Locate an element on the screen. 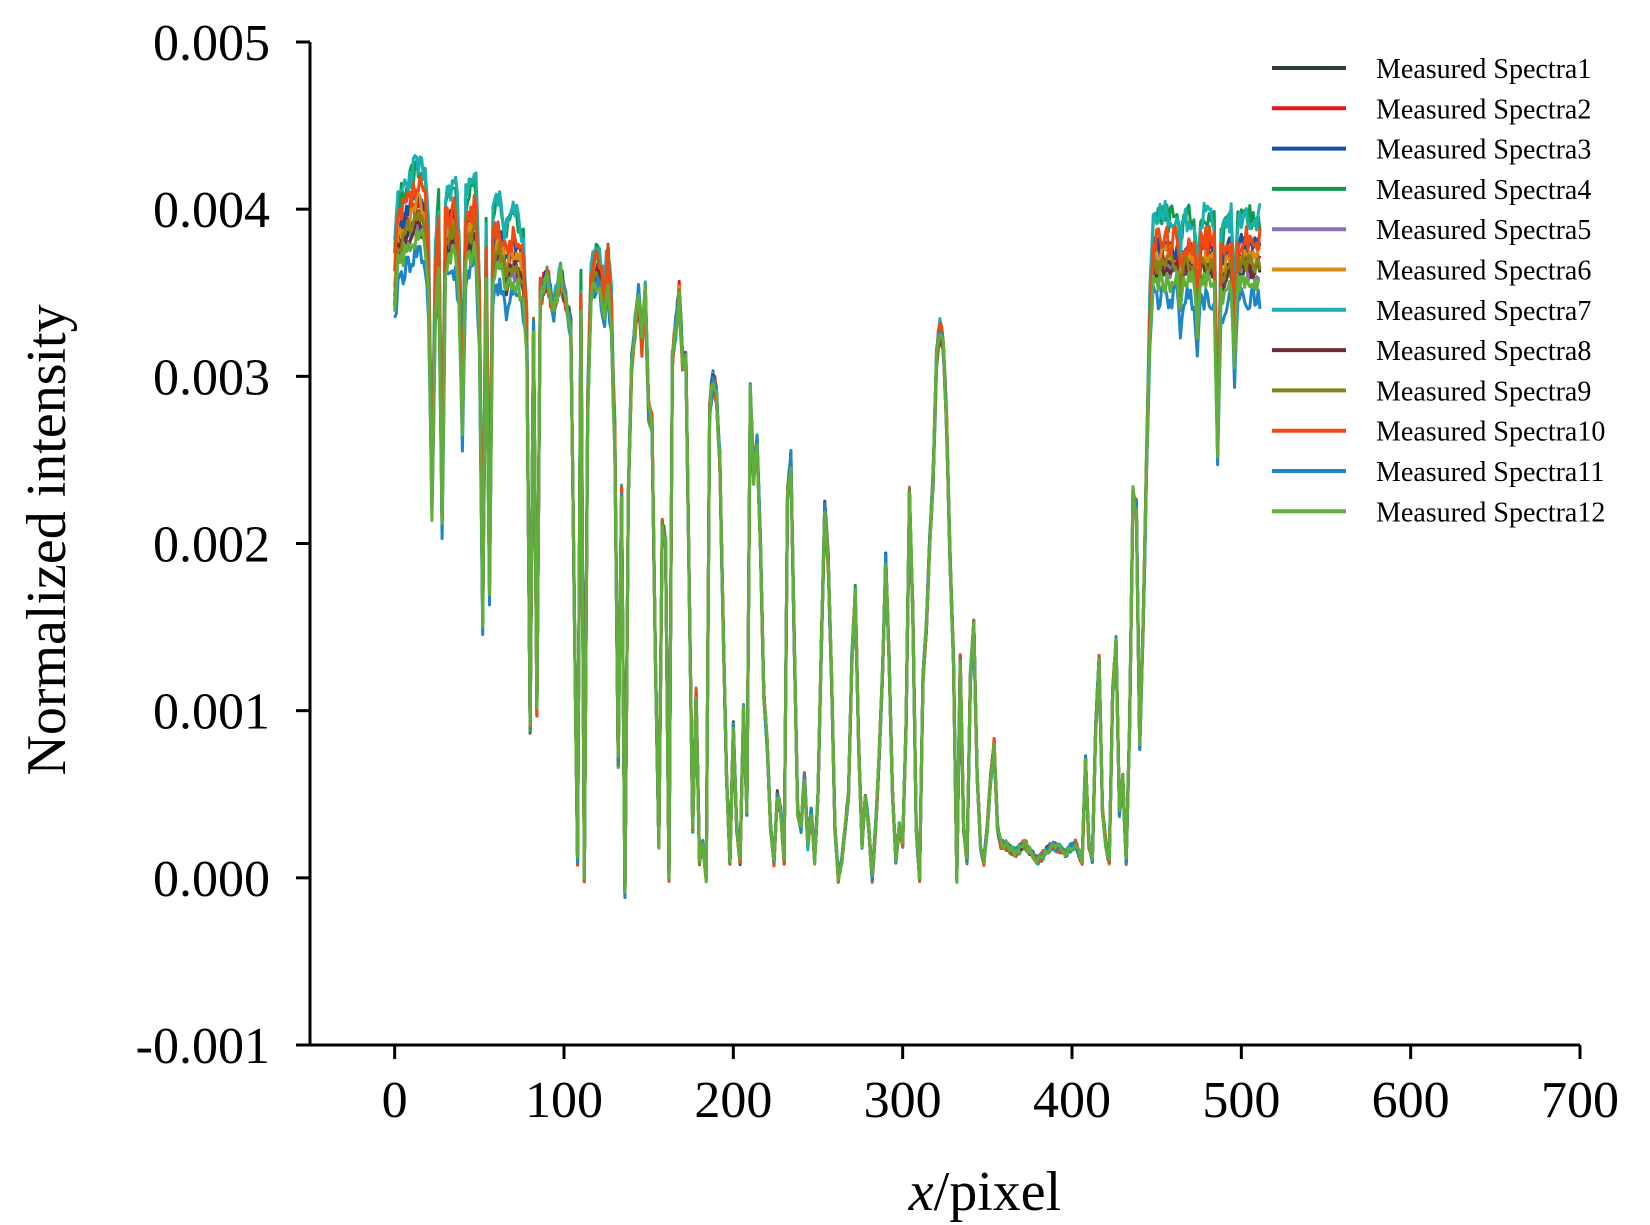 This screenshot has height=1225, width=1650. legend-label: Measured Spectra9 is located at coordinates (1483, 391).